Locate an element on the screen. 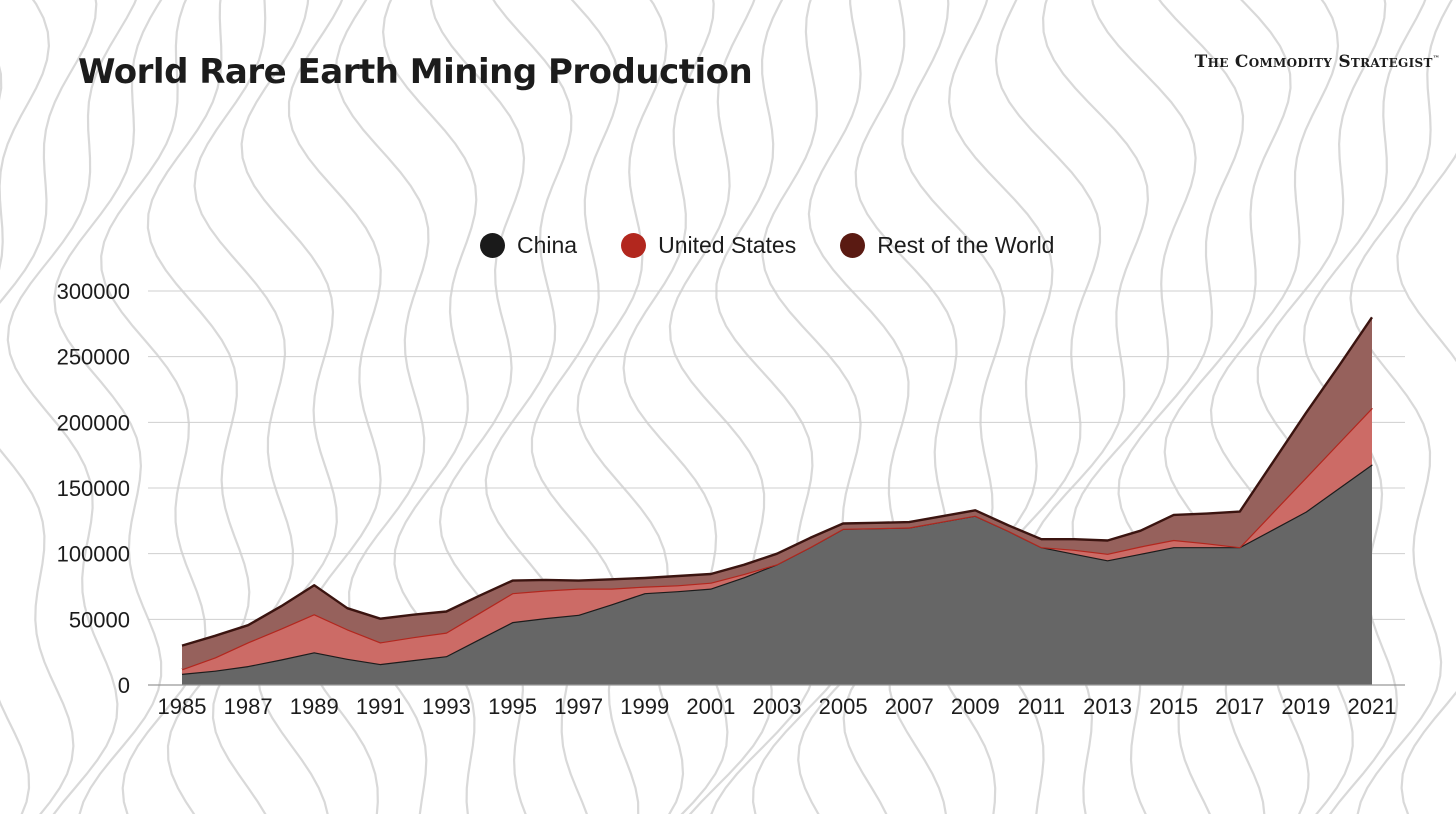 The width and height of the screenshot is (1456, 814). y-tick-label: 200000 is located at coordinates (93, 422).